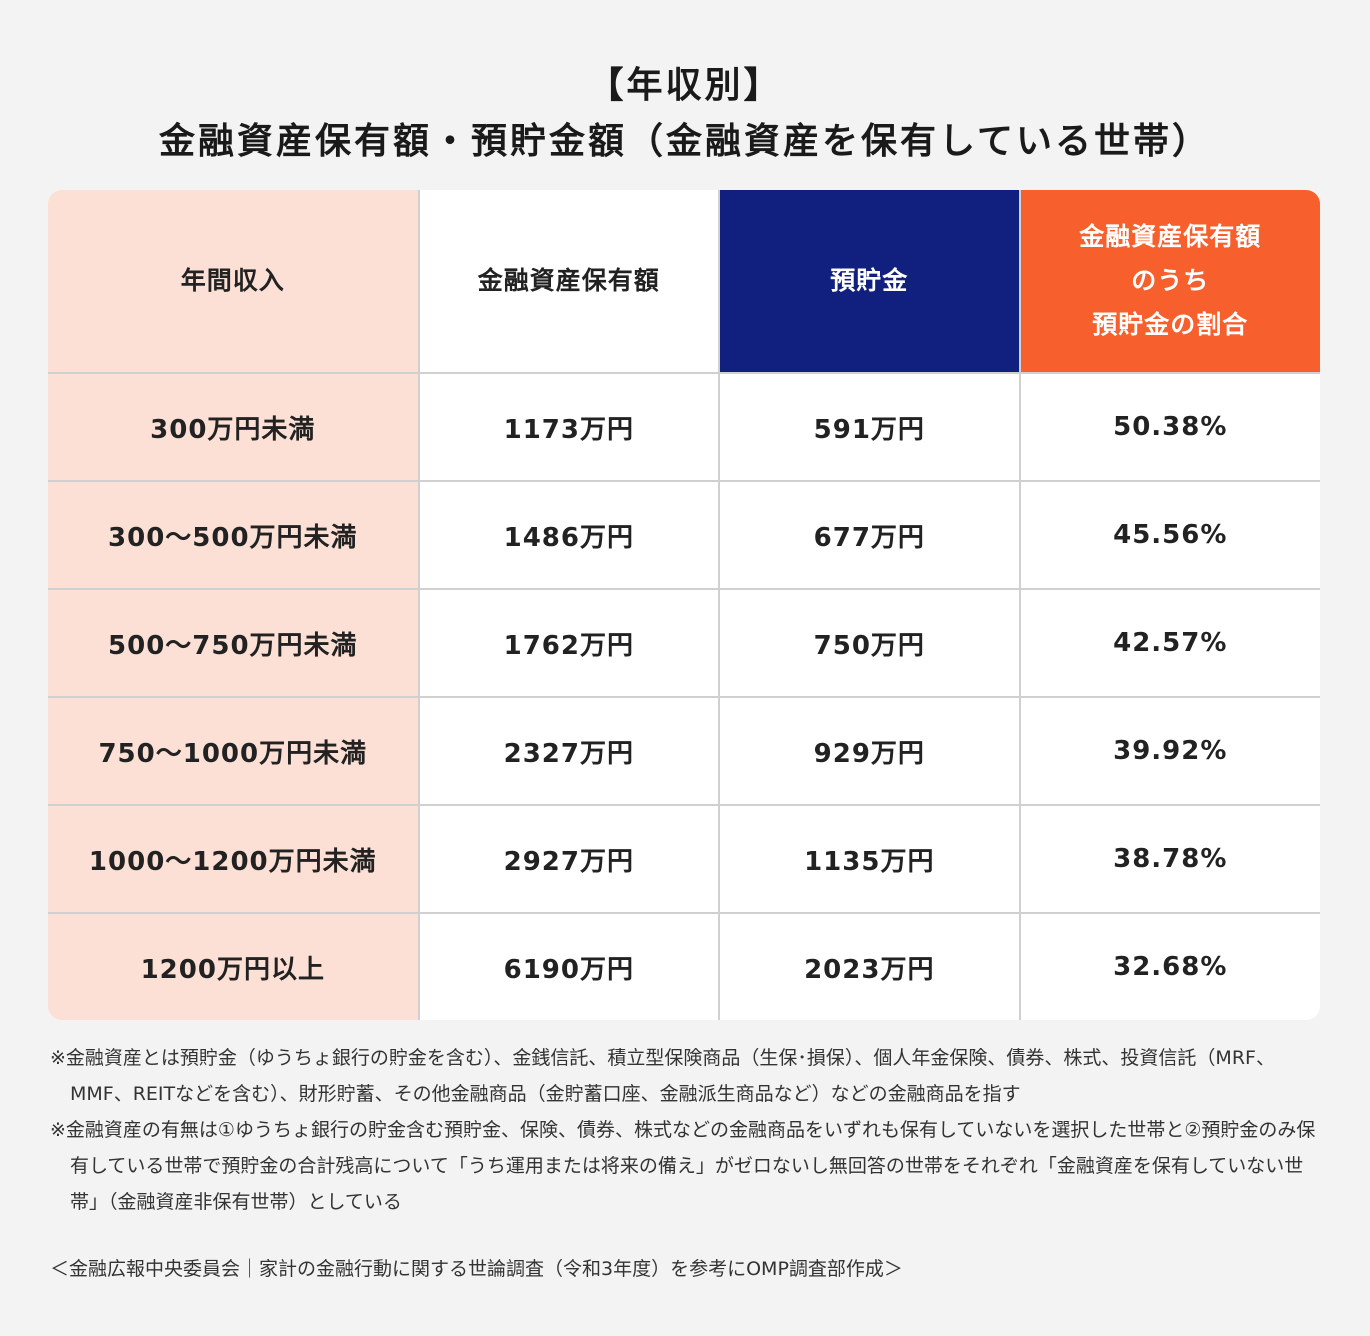 This screenshot has width=1370, height=1336. I want to click on savings-cell: 2023万円, so click(869, 966).